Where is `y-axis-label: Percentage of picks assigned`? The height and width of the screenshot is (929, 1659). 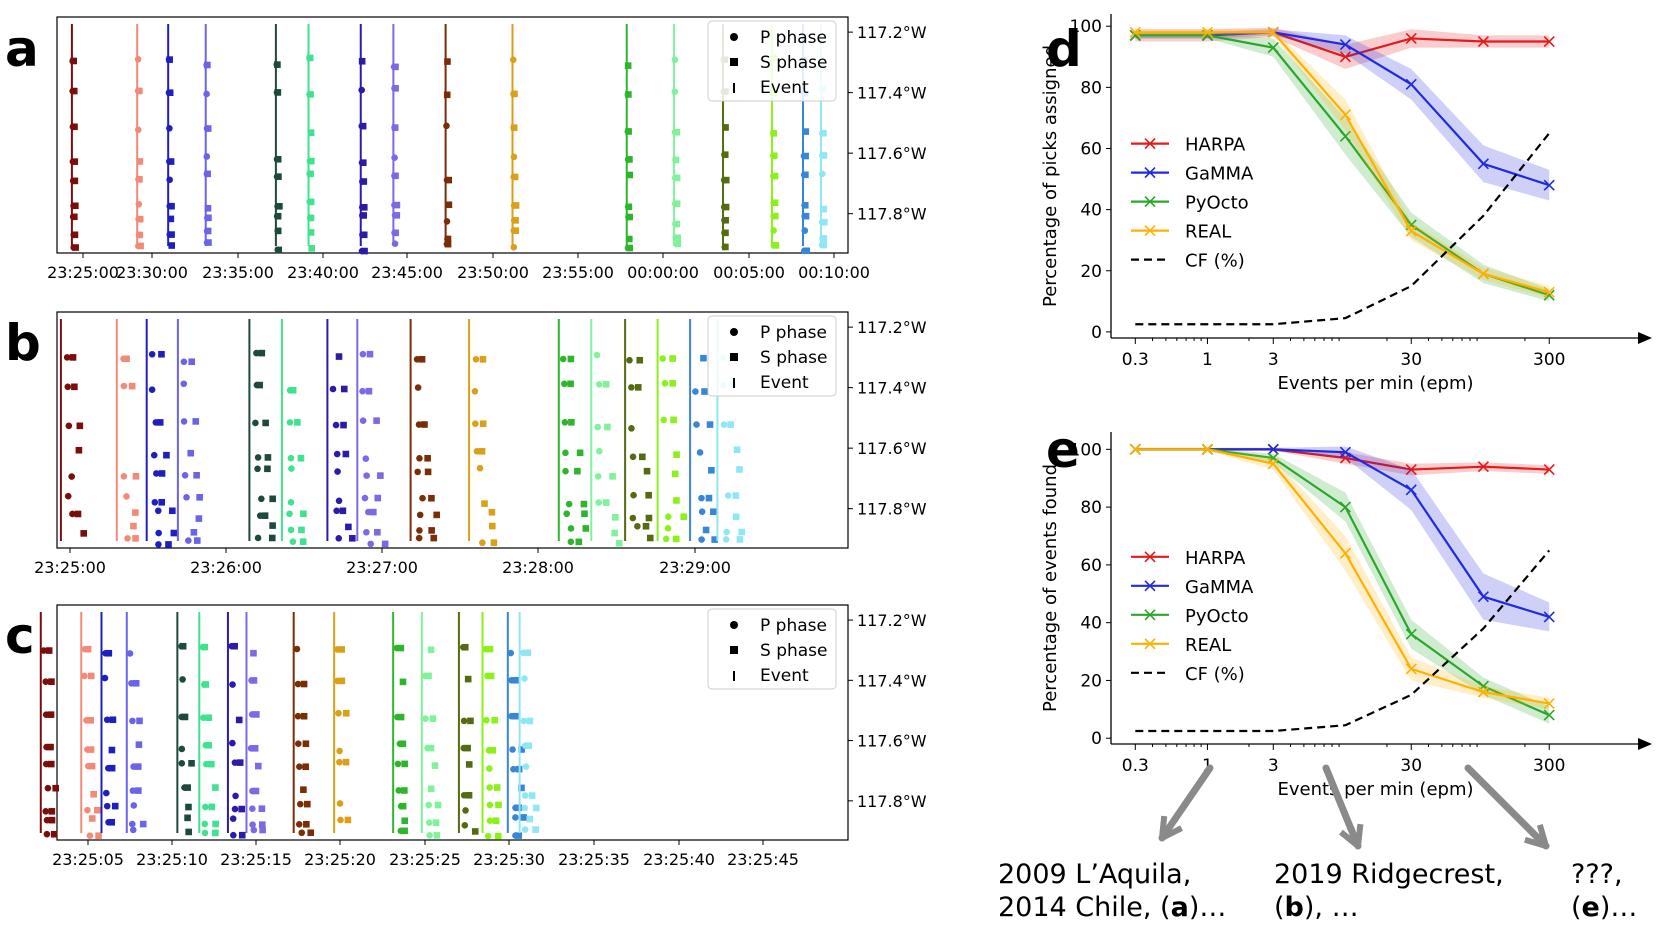 y-axis-label: Percentage of picks assigned is located at coordinates (1050, 176).